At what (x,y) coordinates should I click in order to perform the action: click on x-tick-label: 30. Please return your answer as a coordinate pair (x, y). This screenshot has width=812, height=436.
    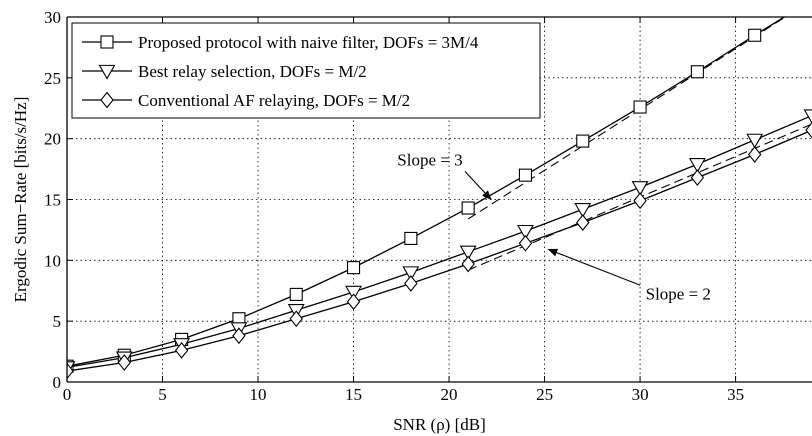
    Looking at the image, I should click on (640, 394).